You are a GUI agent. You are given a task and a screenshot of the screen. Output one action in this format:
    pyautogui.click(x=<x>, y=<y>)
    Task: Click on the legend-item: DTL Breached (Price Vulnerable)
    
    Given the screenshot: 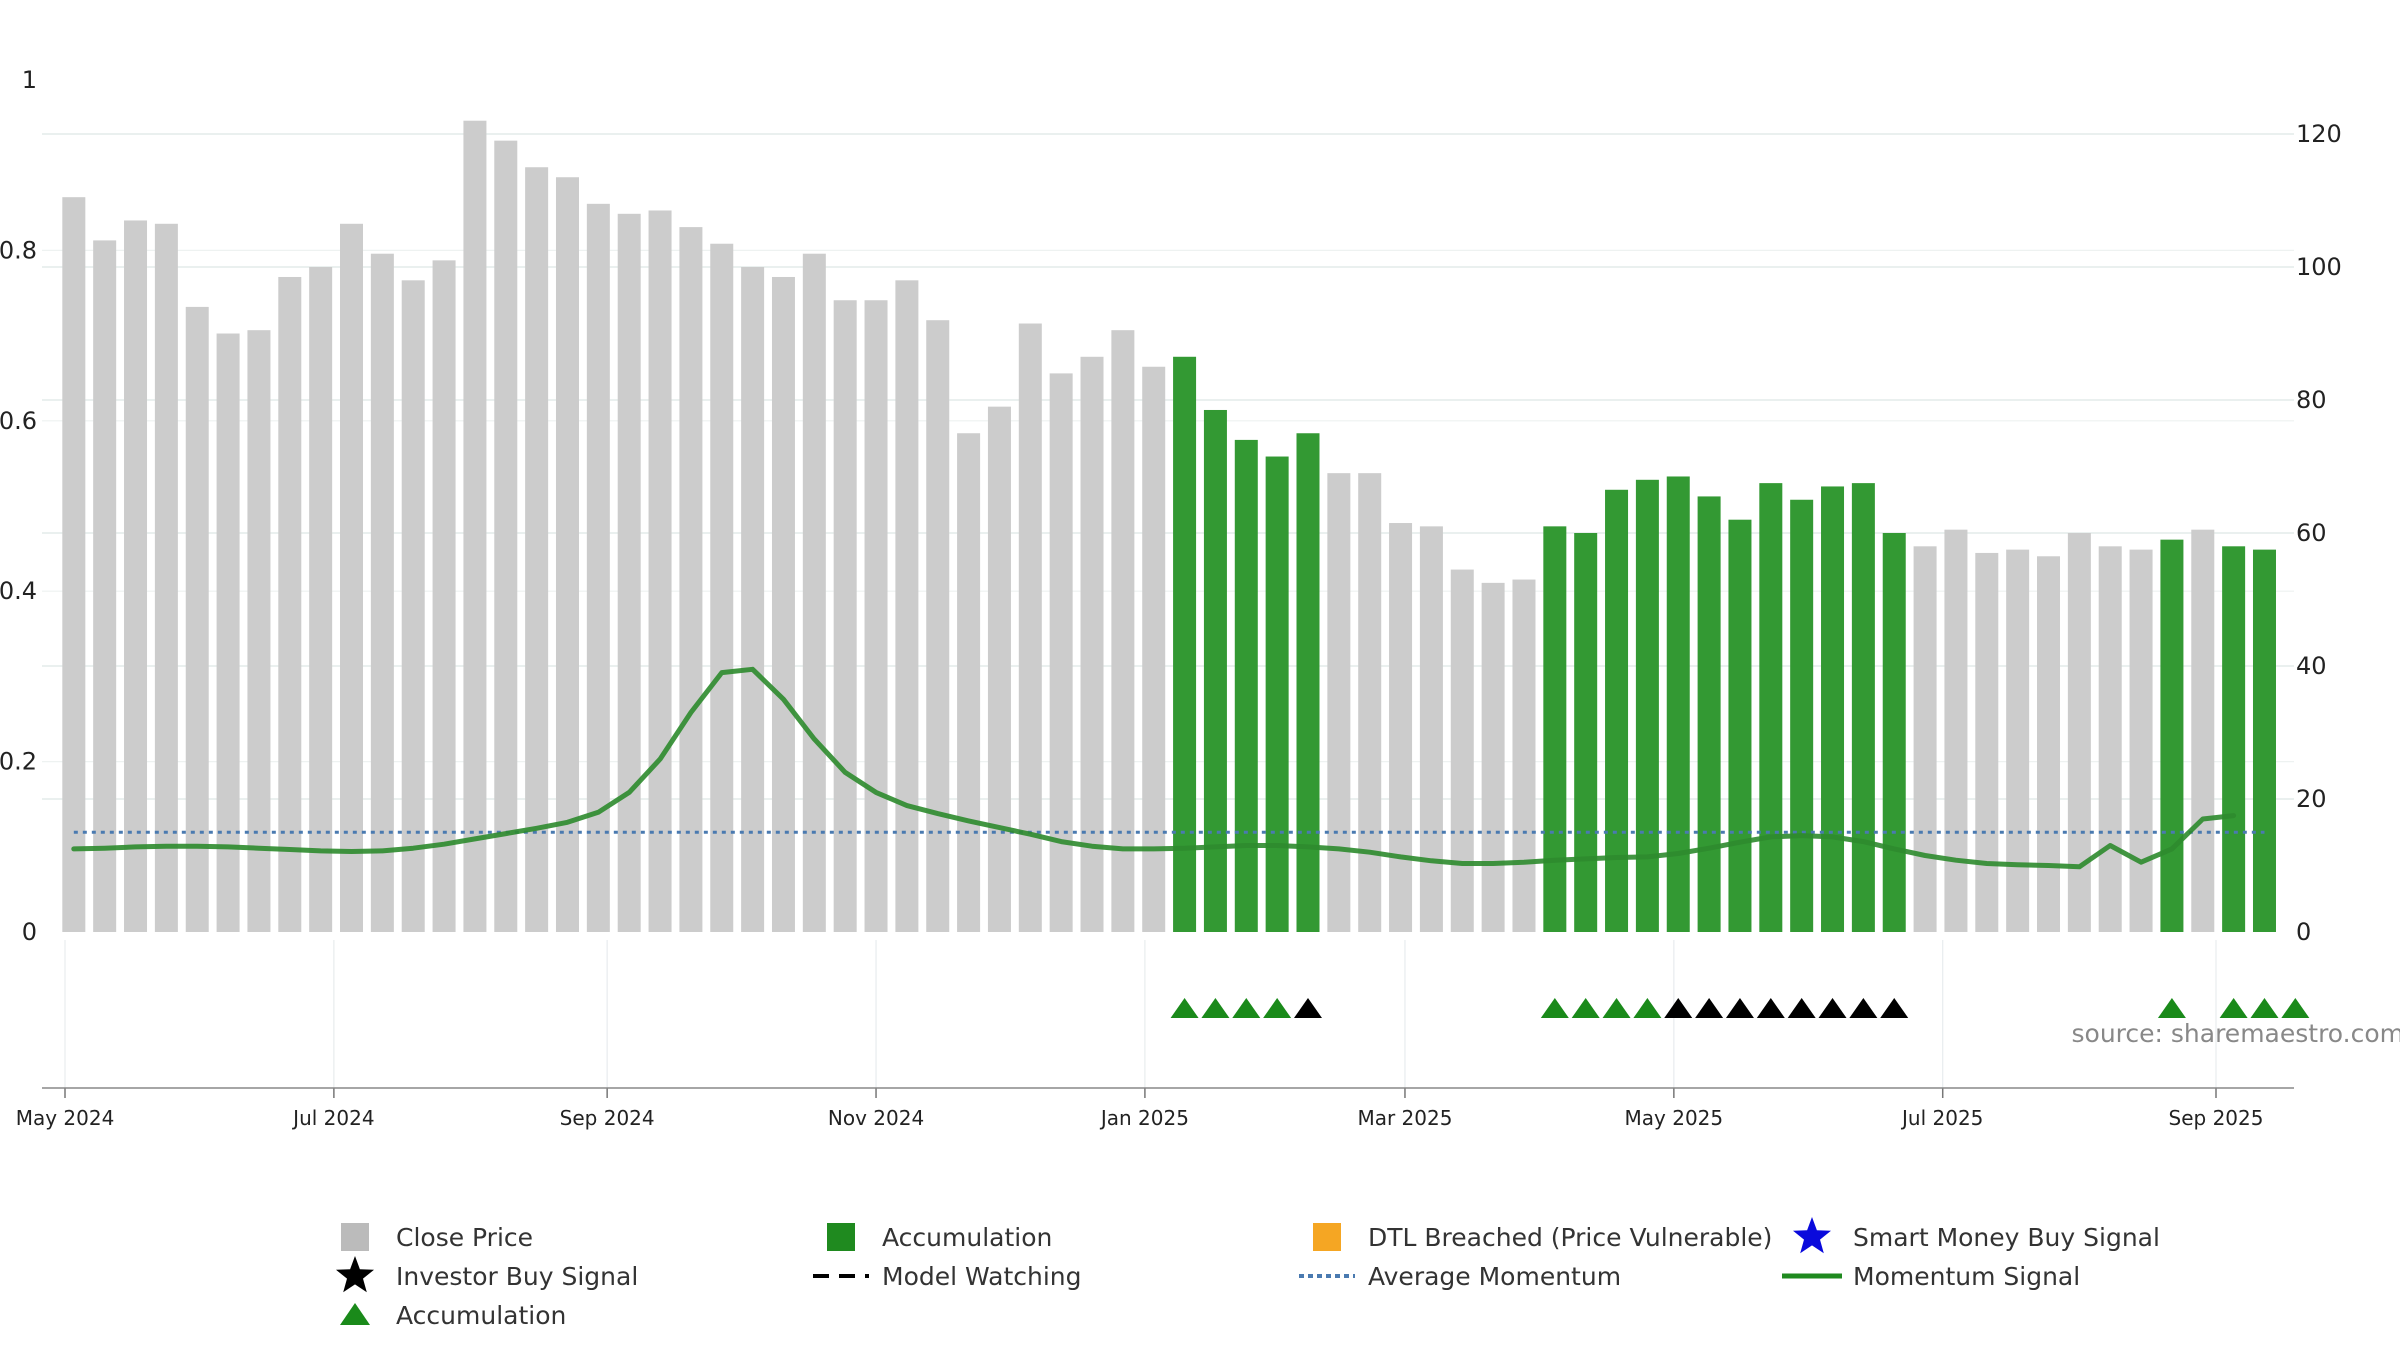 What is the action you would take?
    pyautogui.click(x=1542, y=1237)
    